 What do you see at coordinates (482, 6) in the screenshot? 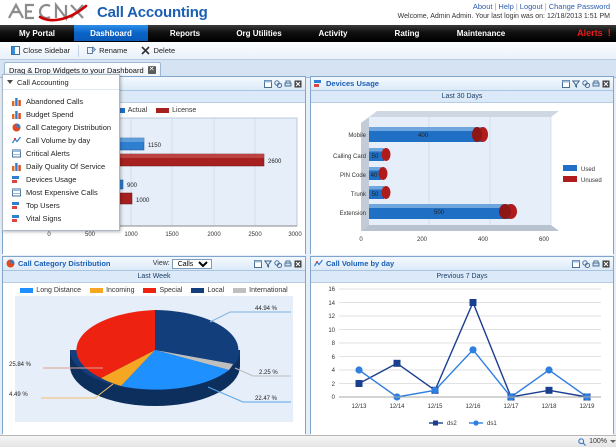
I see `about-link: About` at bounding box center [482, 6].